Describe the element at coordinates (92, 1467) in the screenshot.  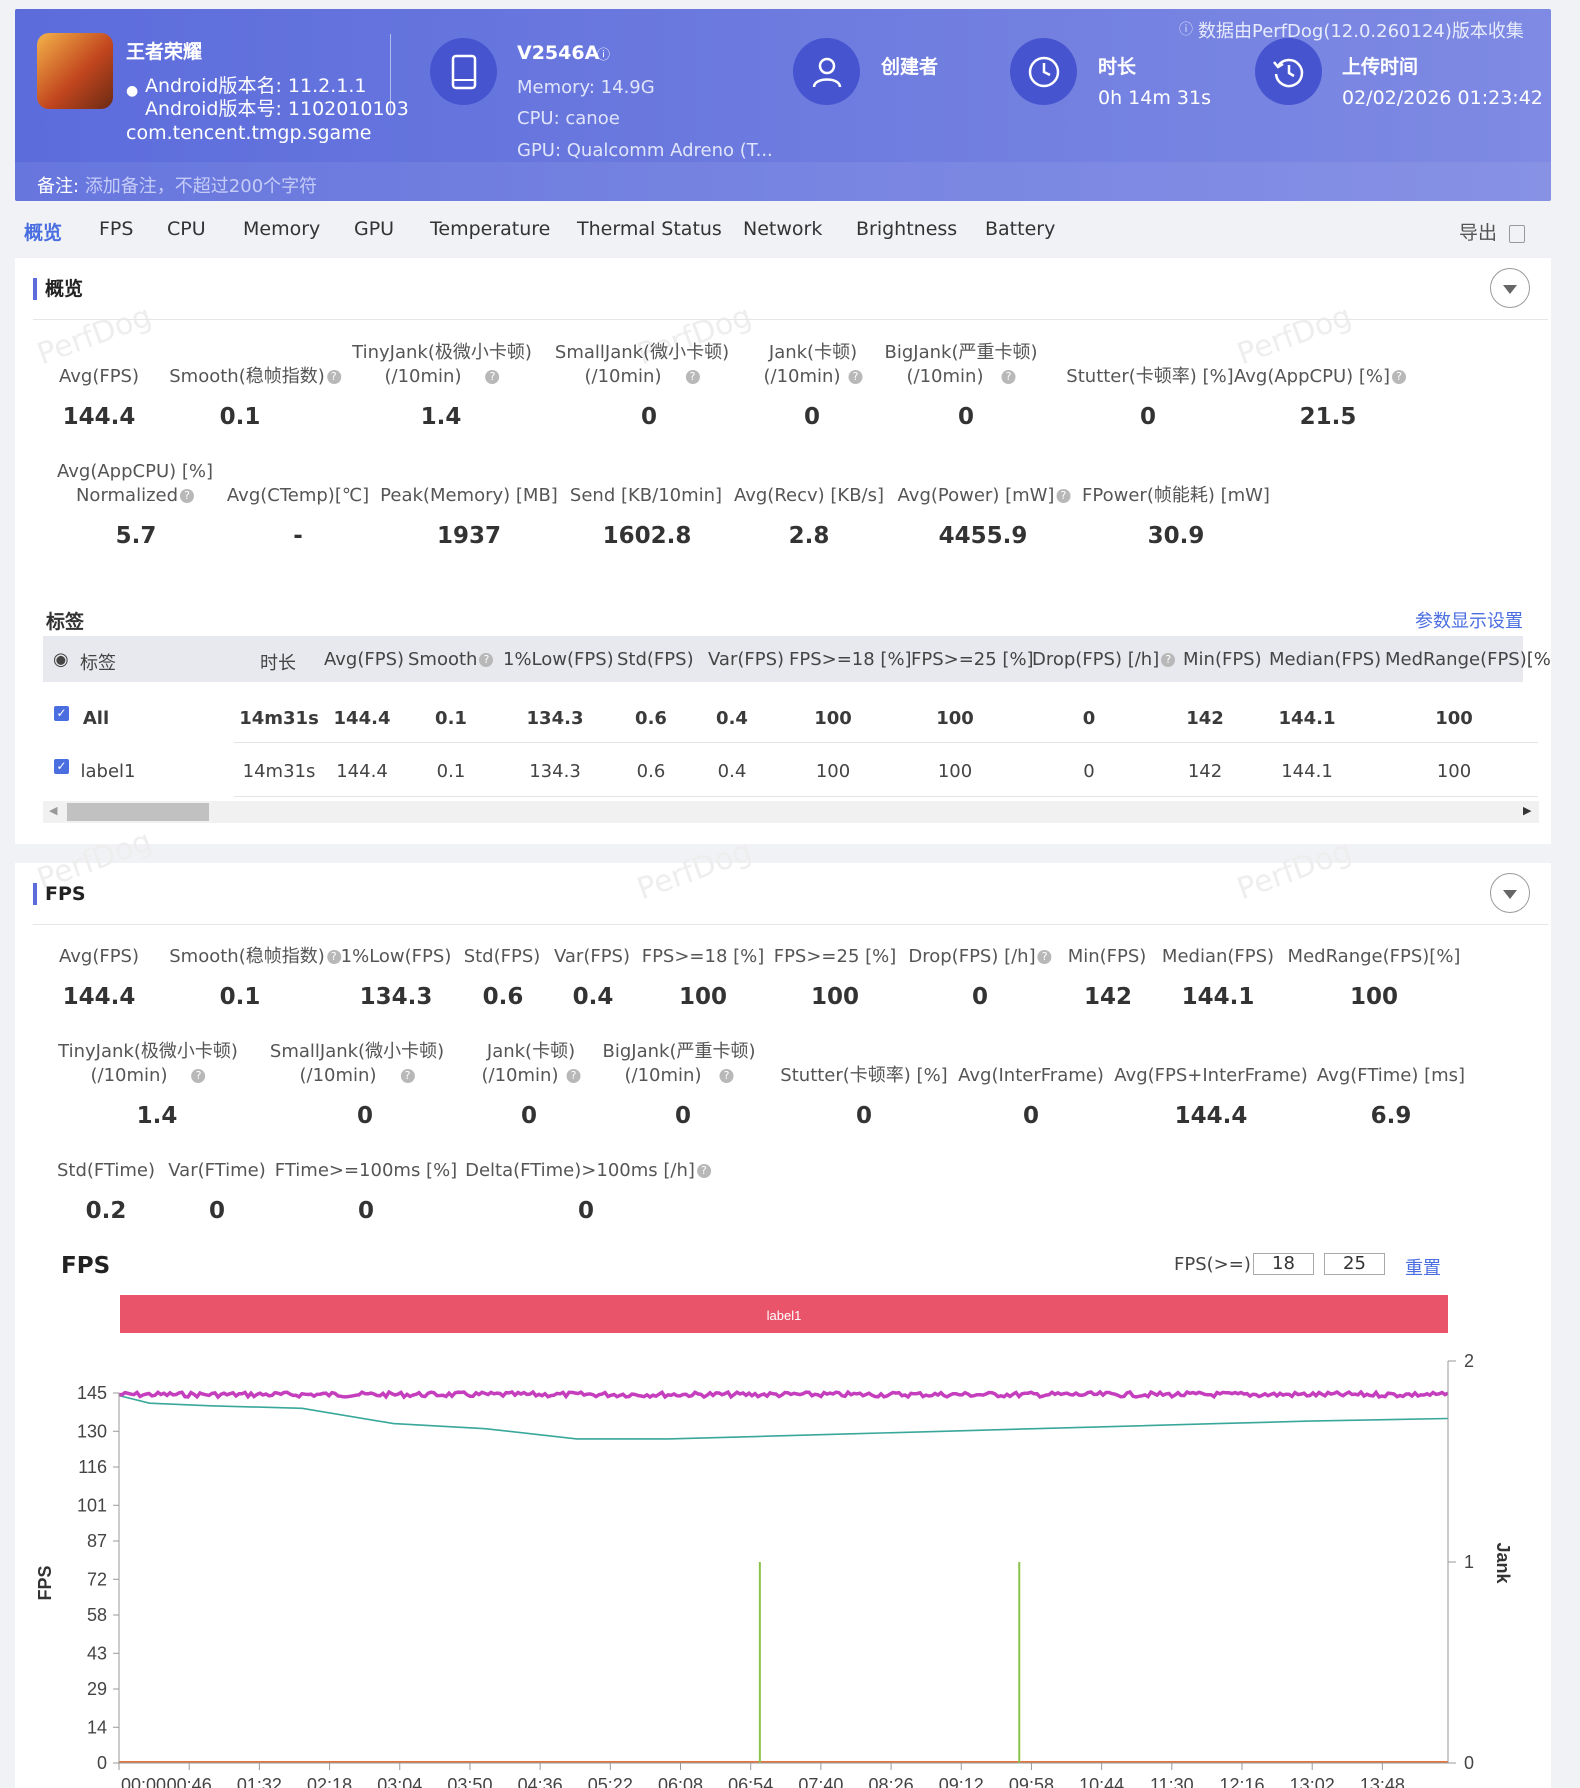
I see `y-tick-label: 116` at that location.